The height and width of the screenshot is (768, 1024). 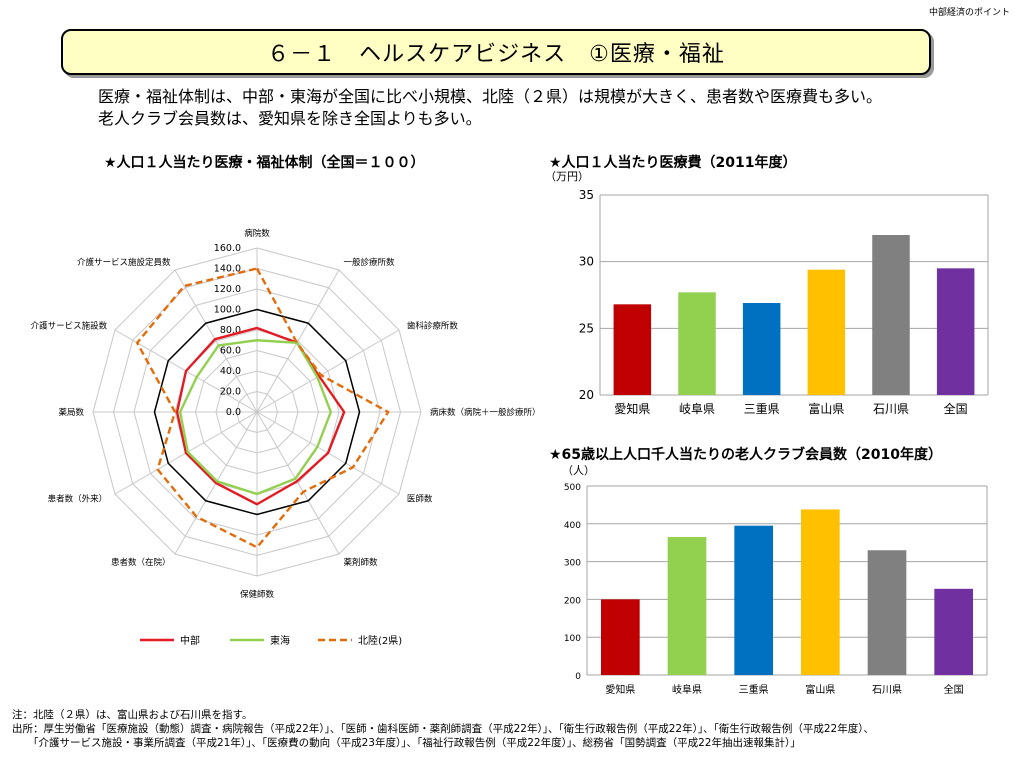 I want to click on radar-axis-label: 病院数, so click(x=257, y=233).